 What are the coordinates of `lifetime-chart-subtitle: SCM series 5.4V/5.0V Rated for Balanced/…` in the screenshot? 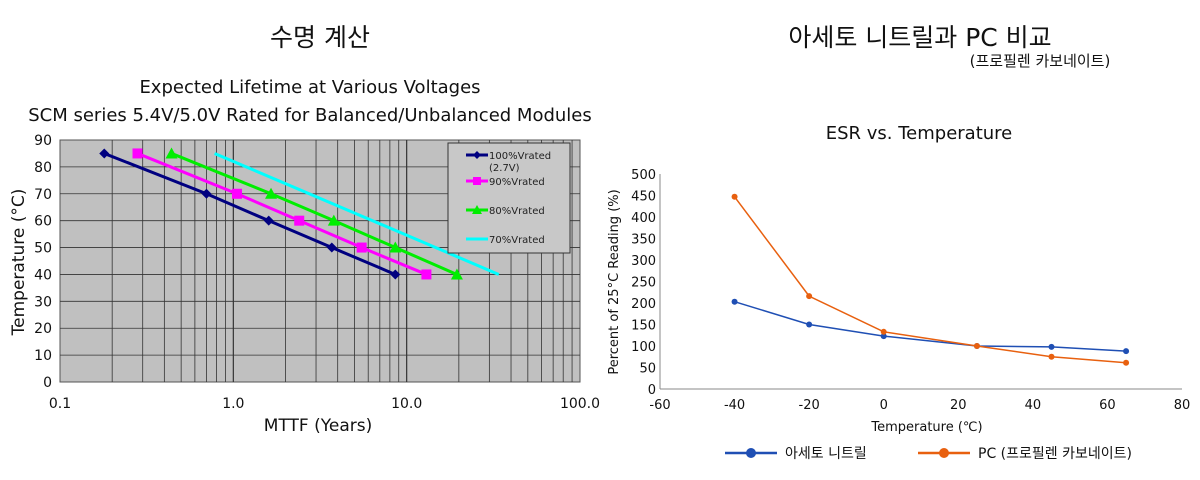 It's located at (310, 115).